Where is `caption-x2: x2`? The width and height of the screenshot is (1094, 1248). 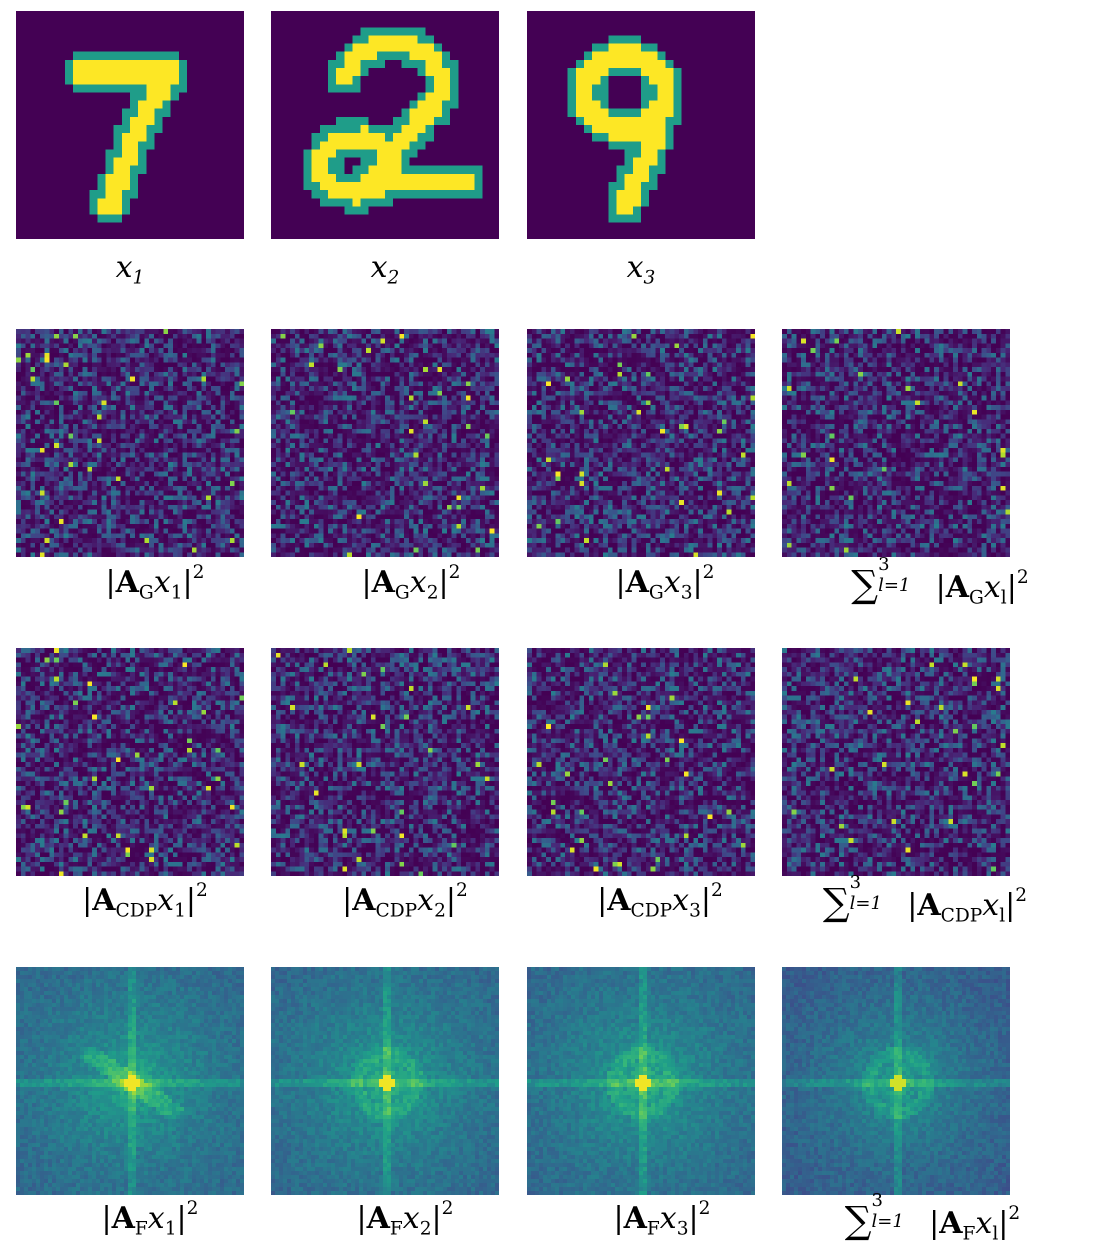
caption-x2: x2 is located at coordinates (385, 269).